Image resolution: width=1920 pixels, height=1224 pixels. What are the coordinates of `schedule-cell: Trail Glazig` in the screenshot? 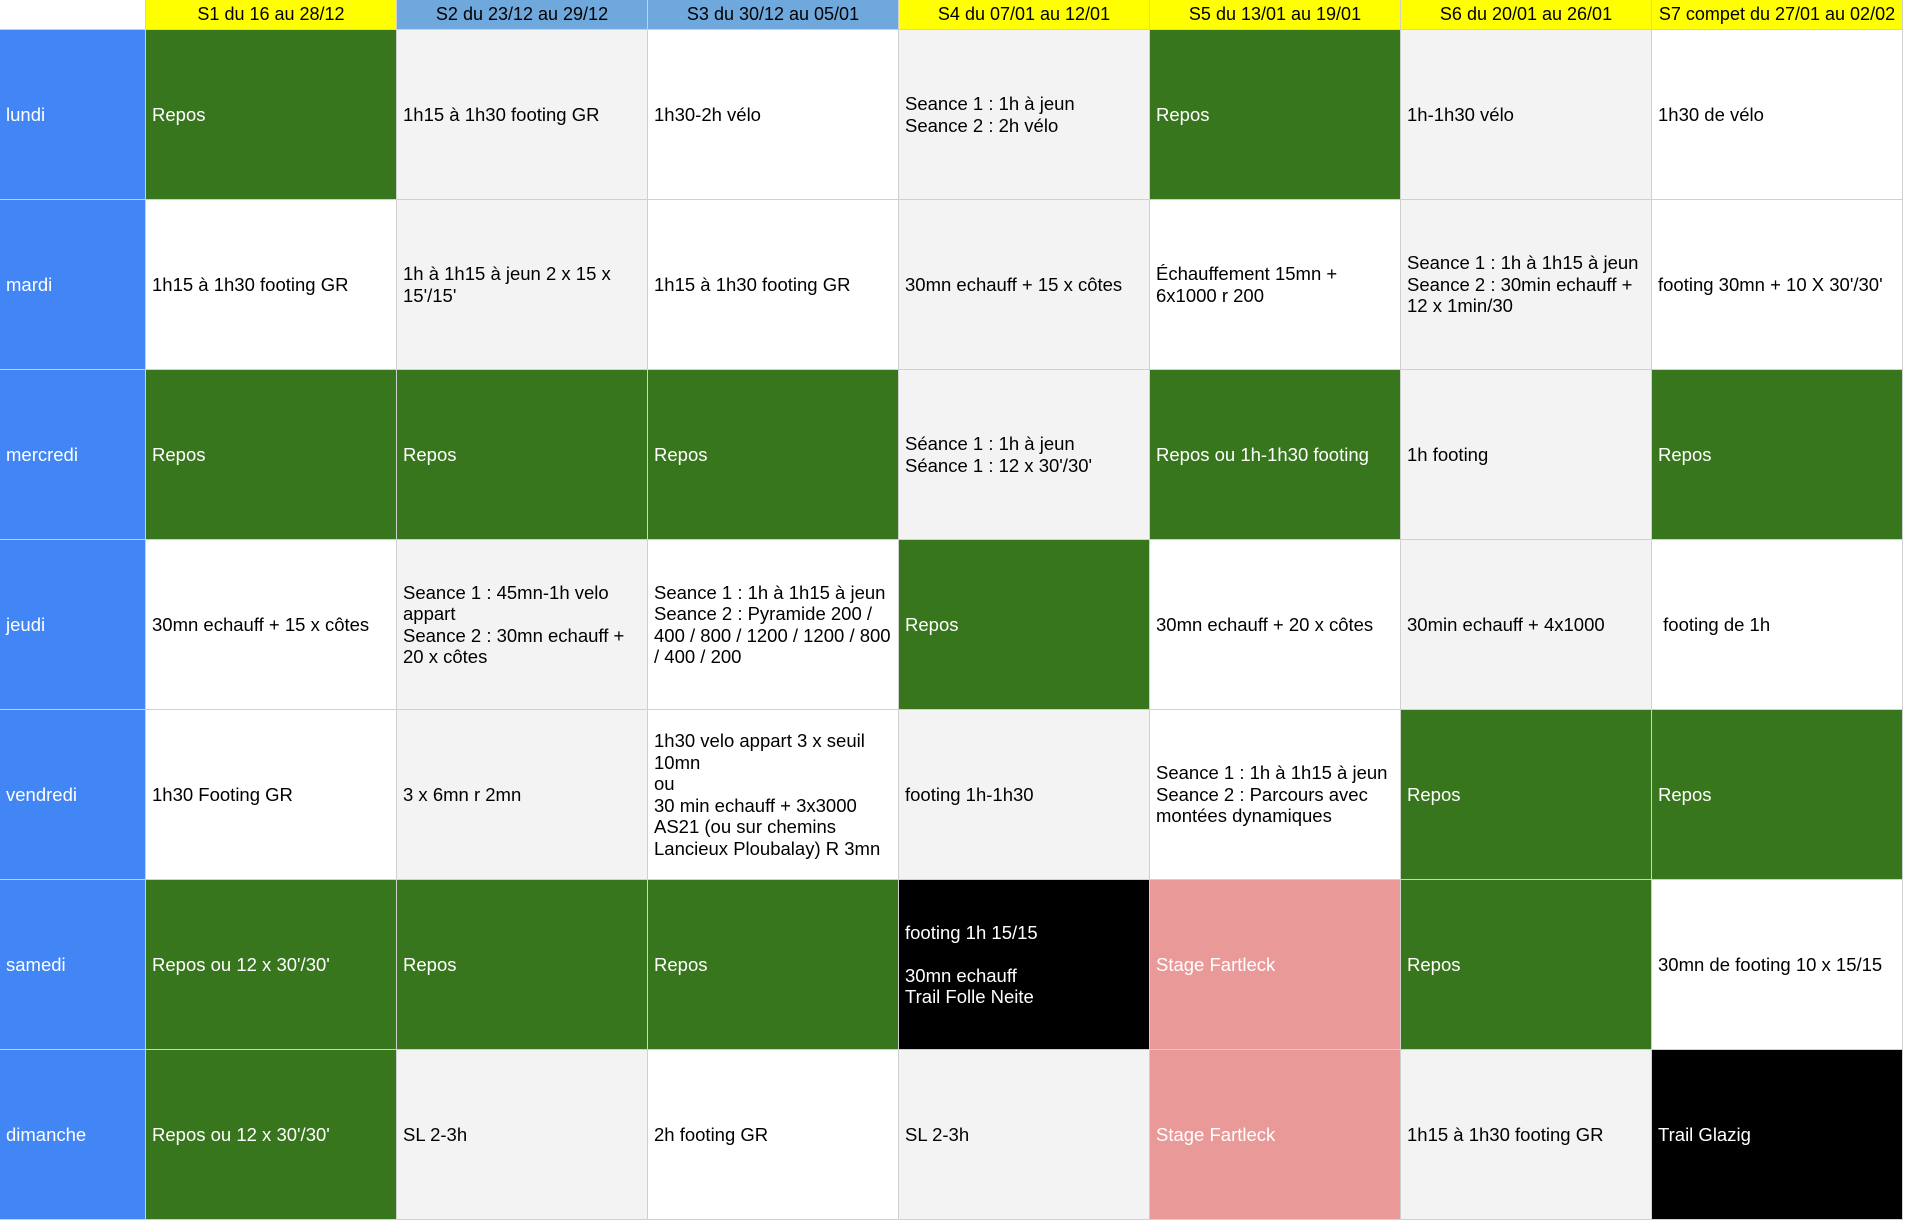 It's located at (1777, 1135).